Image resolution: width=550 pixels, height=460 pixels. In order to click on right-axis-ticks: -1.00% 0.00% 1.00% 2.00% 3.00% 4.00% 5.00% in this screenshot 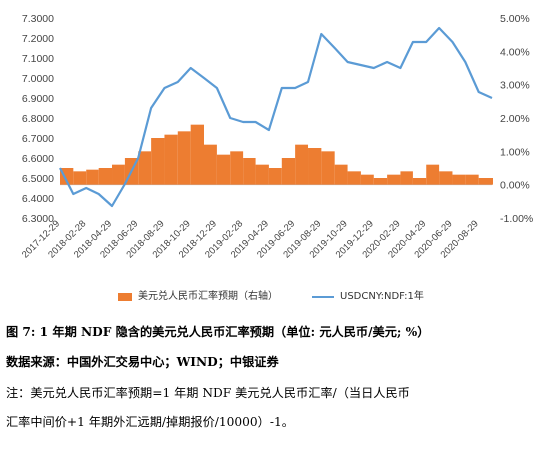, I will do `click(516, 119)`.